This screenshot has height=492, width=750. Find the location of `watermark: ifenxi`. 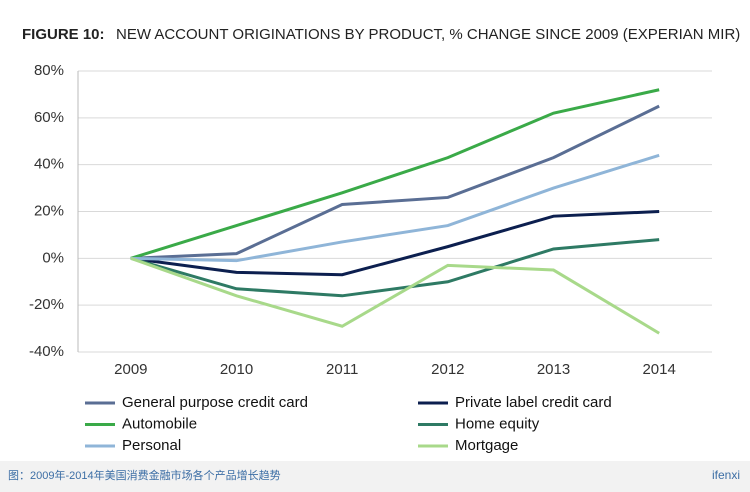

watermark: ifenxi is located at coordinates (726, 475).